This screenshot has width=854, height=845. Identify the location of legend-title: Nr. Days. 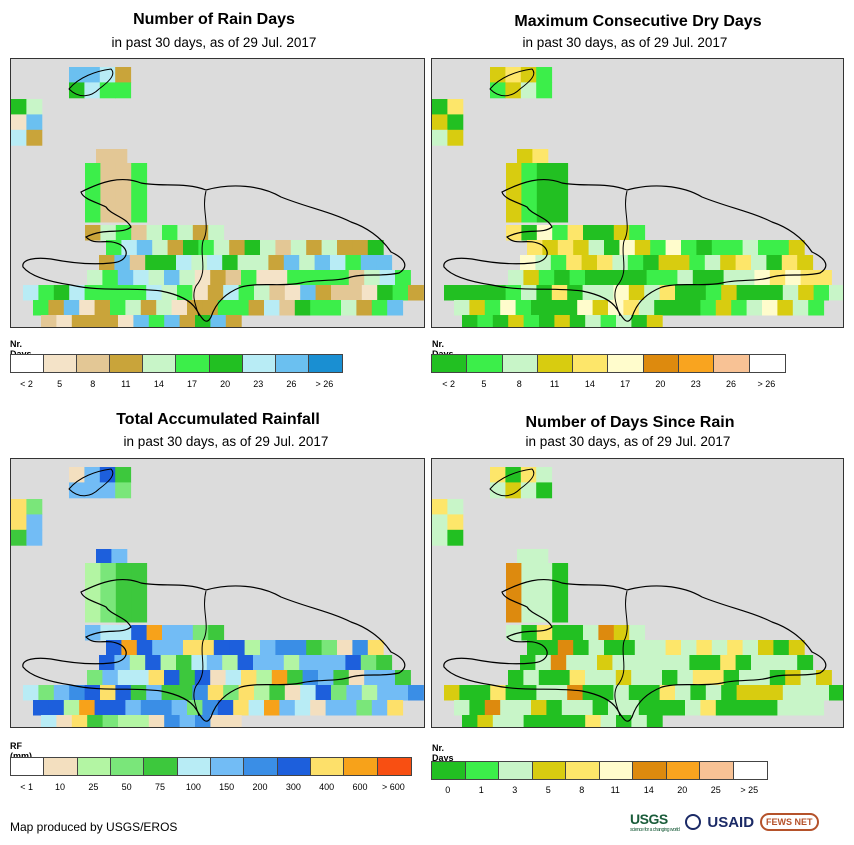
(443, 753).